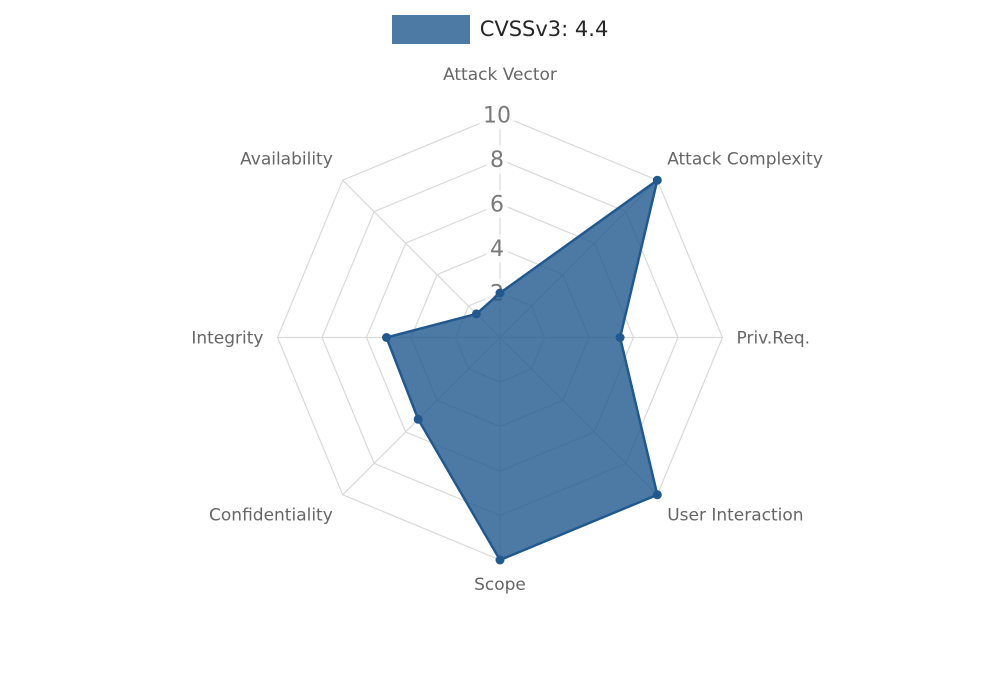 The image size is (1000, 700). Describe the element at coordinates (430, 29) in the screenshot. I see `legend-swatch` at that location.